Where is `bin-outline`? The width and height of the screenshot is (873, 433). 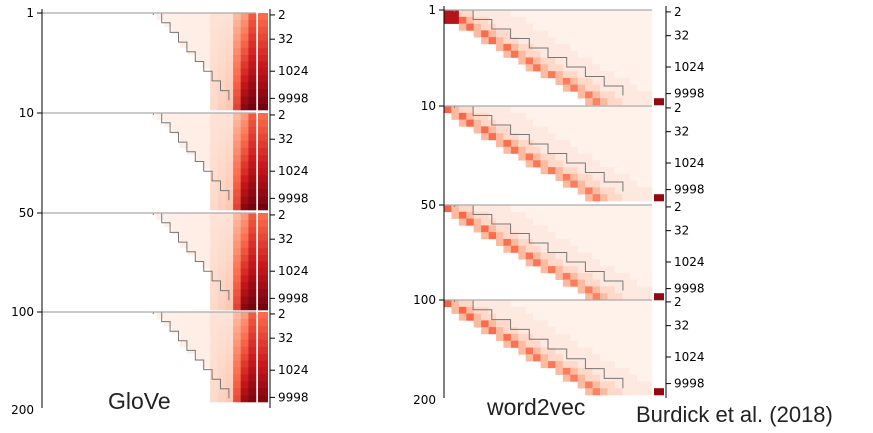 bin-outline is located at coordinates (538, 148).